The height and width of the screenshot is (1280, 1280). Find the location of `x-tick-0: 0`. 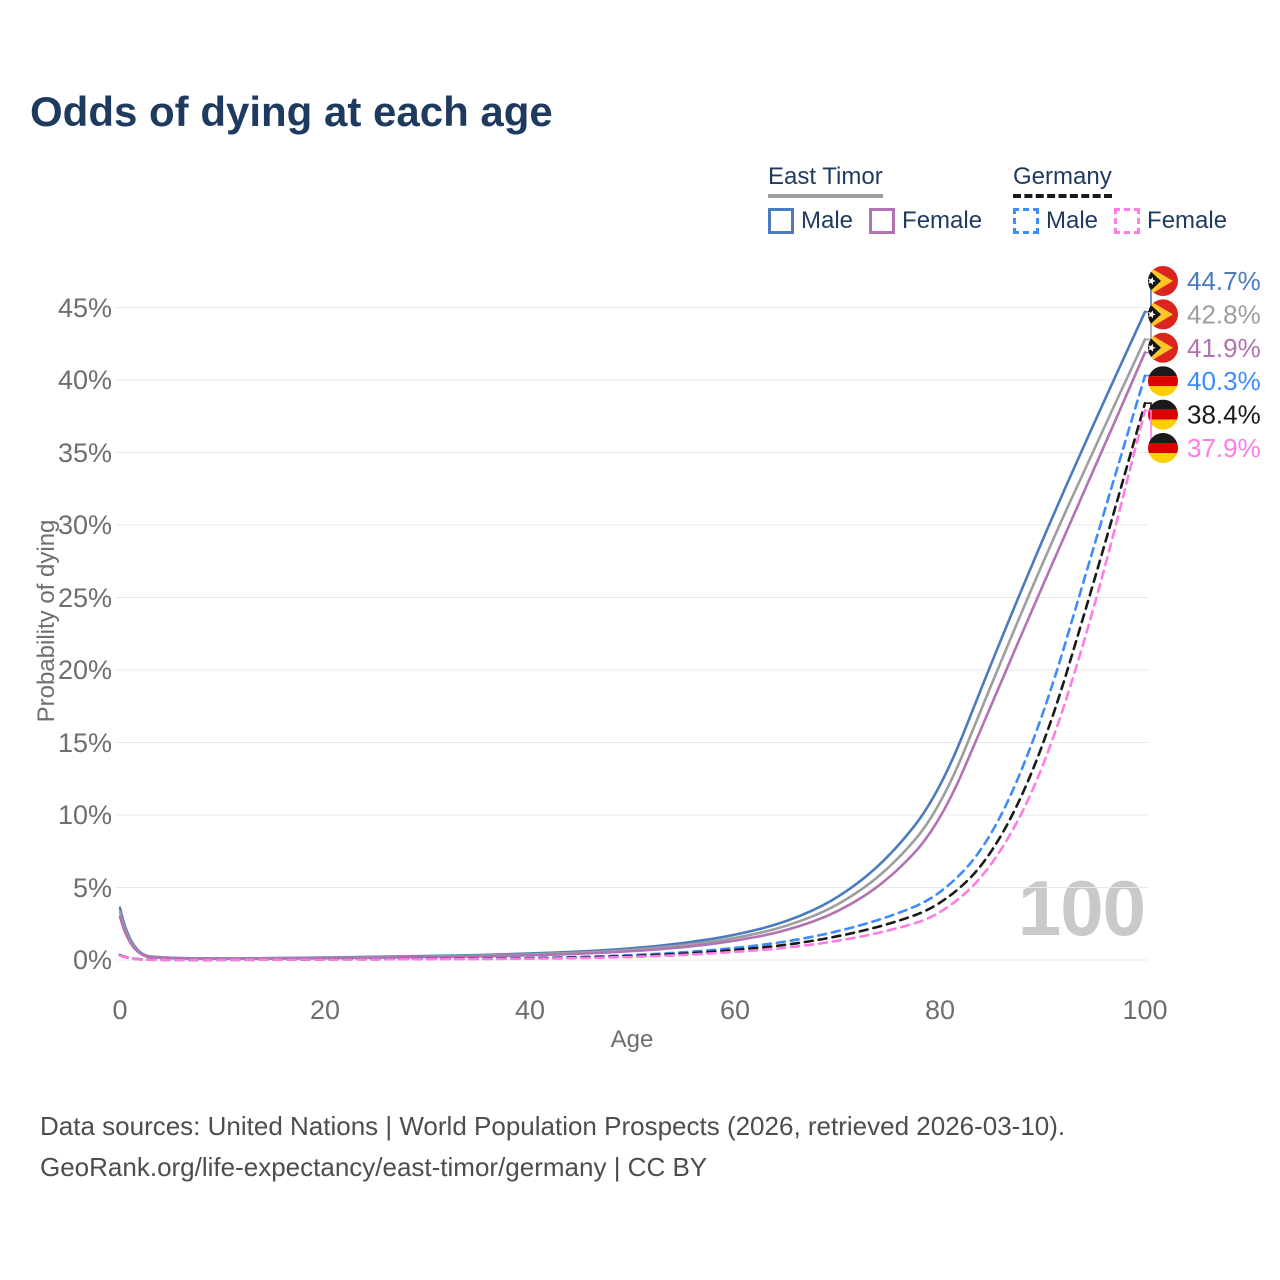

x-tick-0: 0 is located at coordinates (120, 1010).